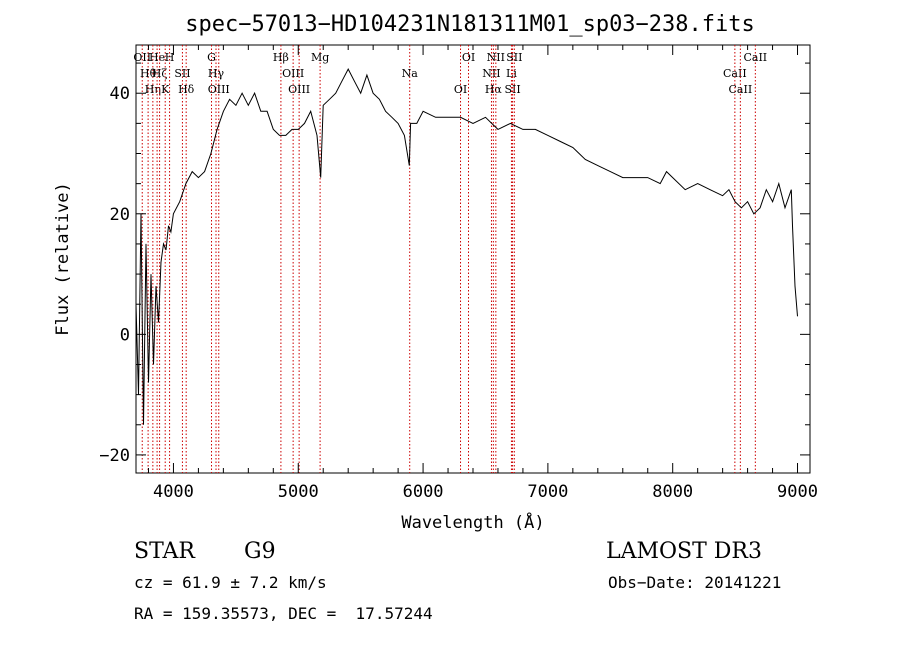 The image size is (900, 649). What do you see at coordinates (160, 73) in the screenshot?
I see `line-label-4: Hζ` at bounding box center [160, 73].